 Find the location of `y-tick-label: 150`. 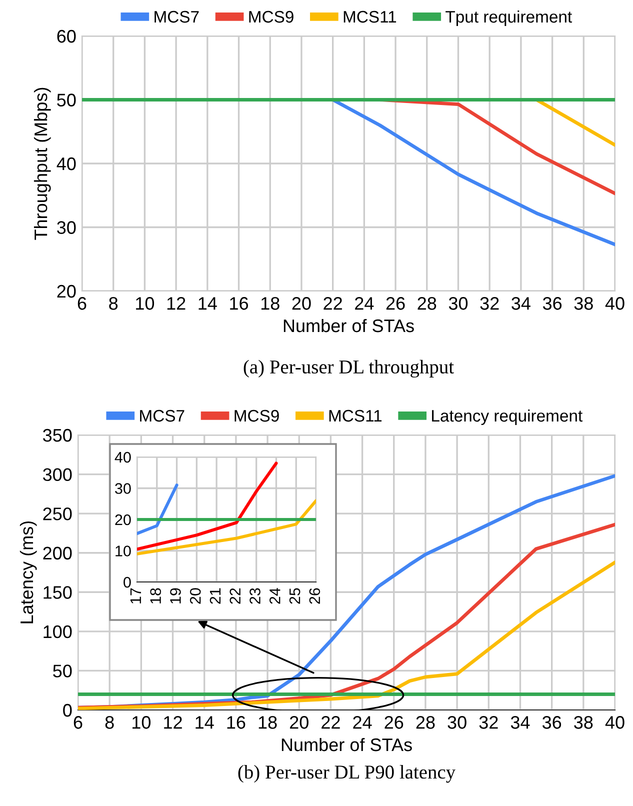

y-tick-label: 150 is located at coordinates (58, 592).